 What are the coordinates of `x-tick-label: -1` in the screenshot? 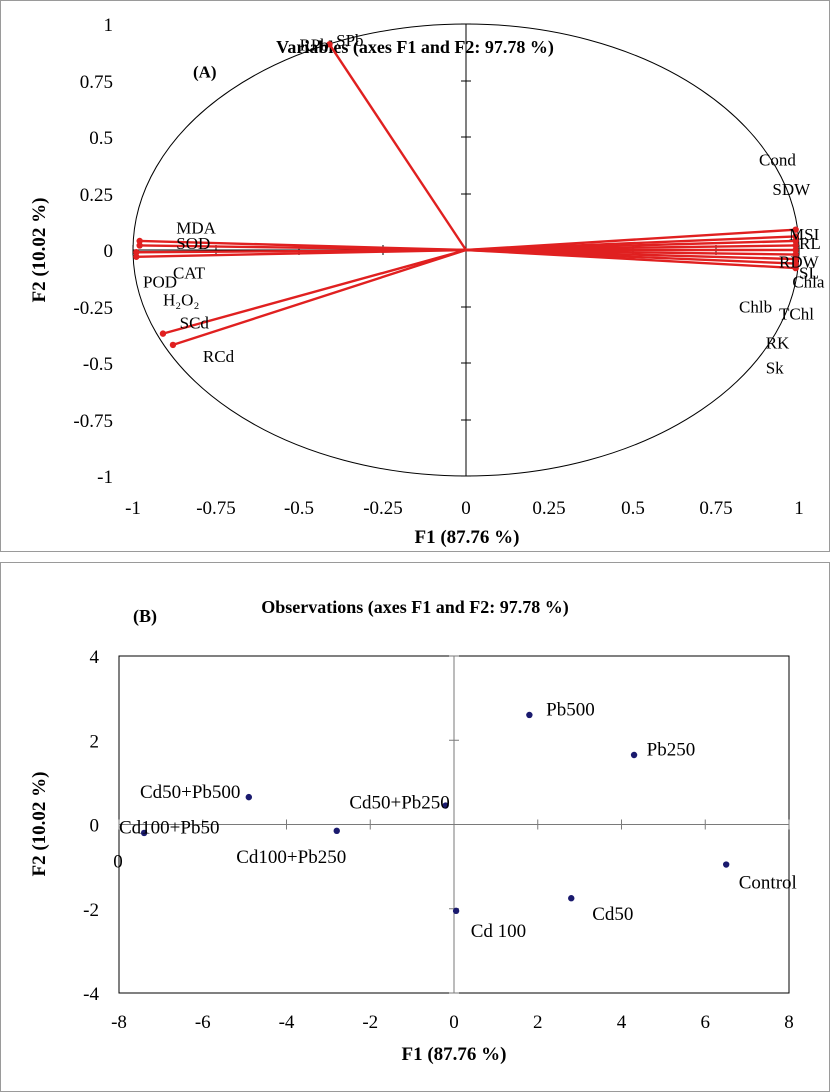 It's located at (133, 508).